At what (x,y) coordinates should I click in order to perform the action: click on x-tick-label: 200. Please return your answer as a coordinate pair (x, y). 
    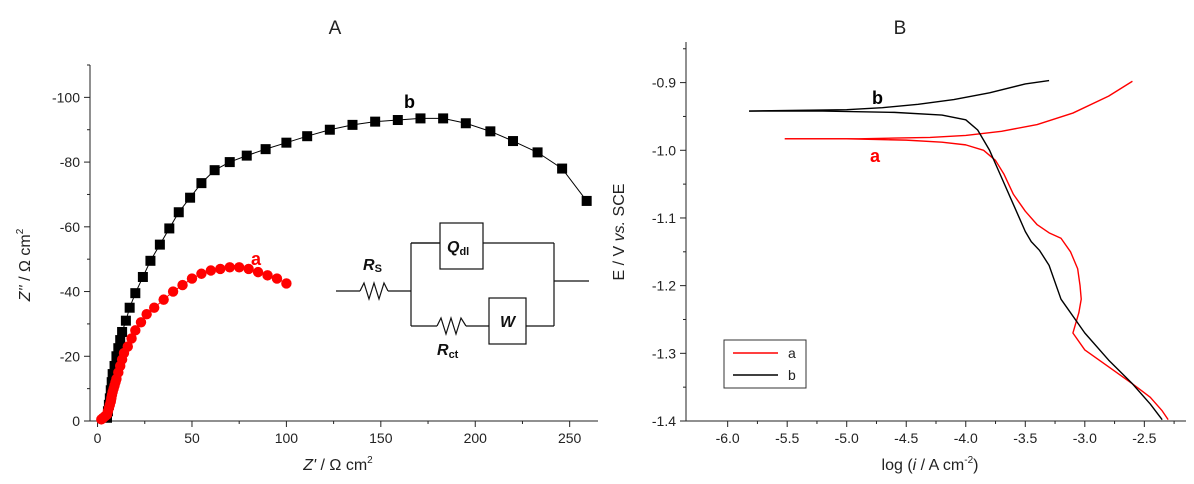
    Looking at the image, I should click on (476, 438).